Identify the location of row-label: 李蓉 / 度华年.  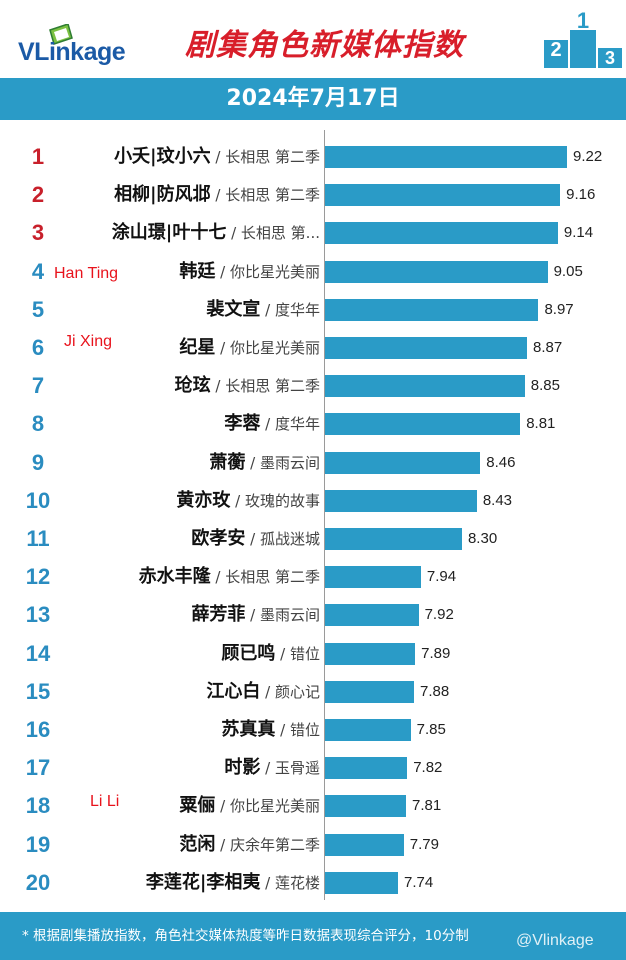
(272, 424).